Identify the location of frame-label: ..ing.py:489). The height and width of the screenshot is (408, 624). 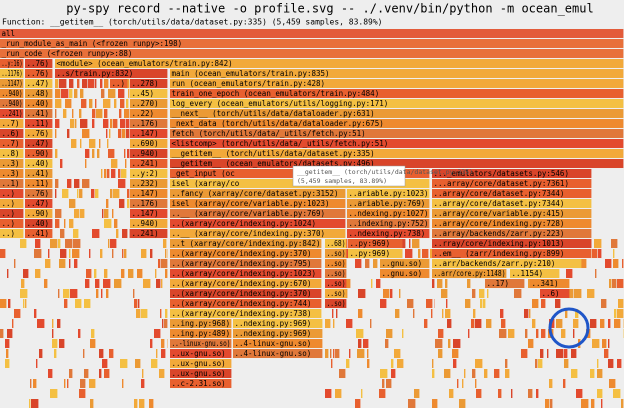
(201, 333).